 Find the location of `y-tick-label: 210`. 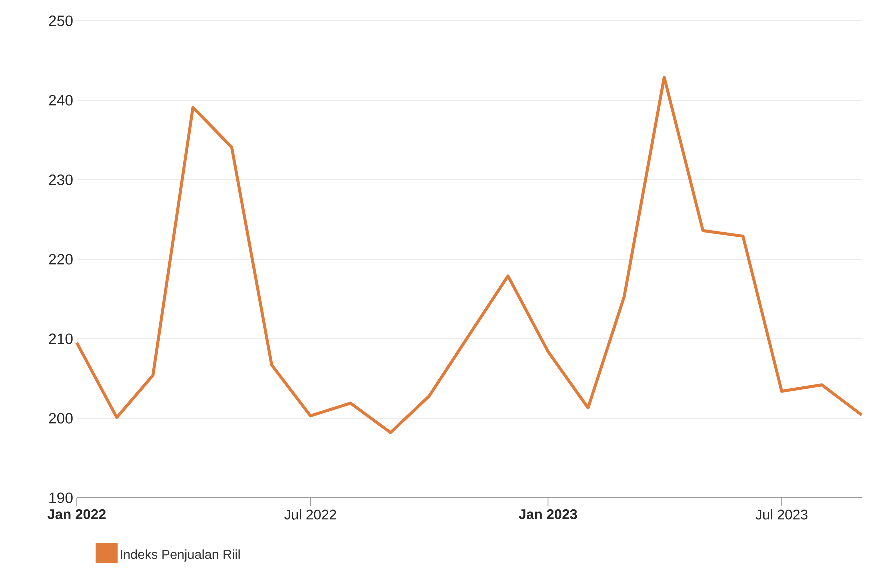

y-tick-label: 210 is located at coordinates (61, 339).